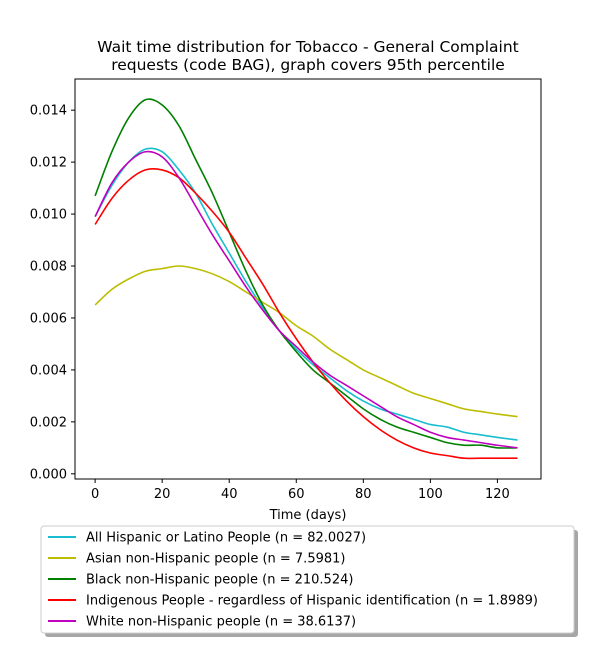 This screenshot has width=600, height=650. What do you see at coordinates (497, 494) in the screenshot?
I see `x-tick-label: 120` at bounding box center [497, 494].